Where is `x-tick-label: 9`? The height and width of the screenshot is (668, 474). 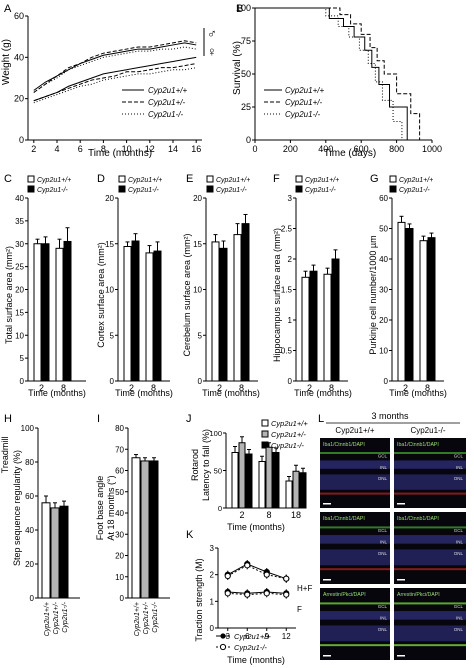
x-tick-label: 9 is located at coordinates (267, 636).